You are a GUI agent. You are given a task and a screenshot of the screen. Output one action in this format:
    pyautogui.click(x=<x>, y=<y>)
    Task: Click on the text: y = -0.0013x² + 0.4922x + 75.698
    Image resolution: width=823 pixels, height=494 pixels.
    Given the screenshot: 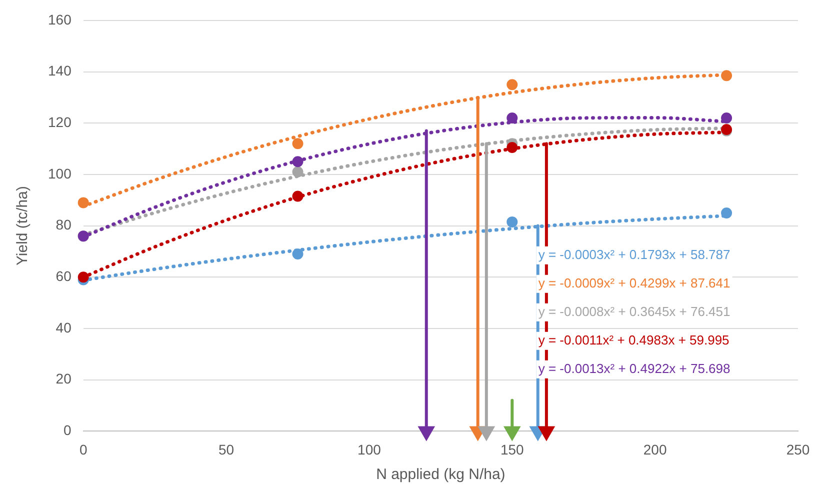 What is the action you would take?
    pyautogui.click(x=634, y=368)
    